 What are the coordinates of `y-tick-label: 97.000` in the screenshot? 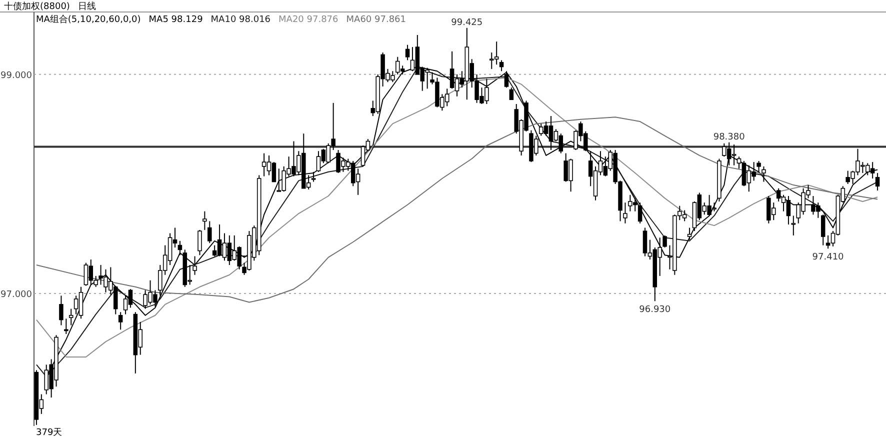 It's located at (16, 295).